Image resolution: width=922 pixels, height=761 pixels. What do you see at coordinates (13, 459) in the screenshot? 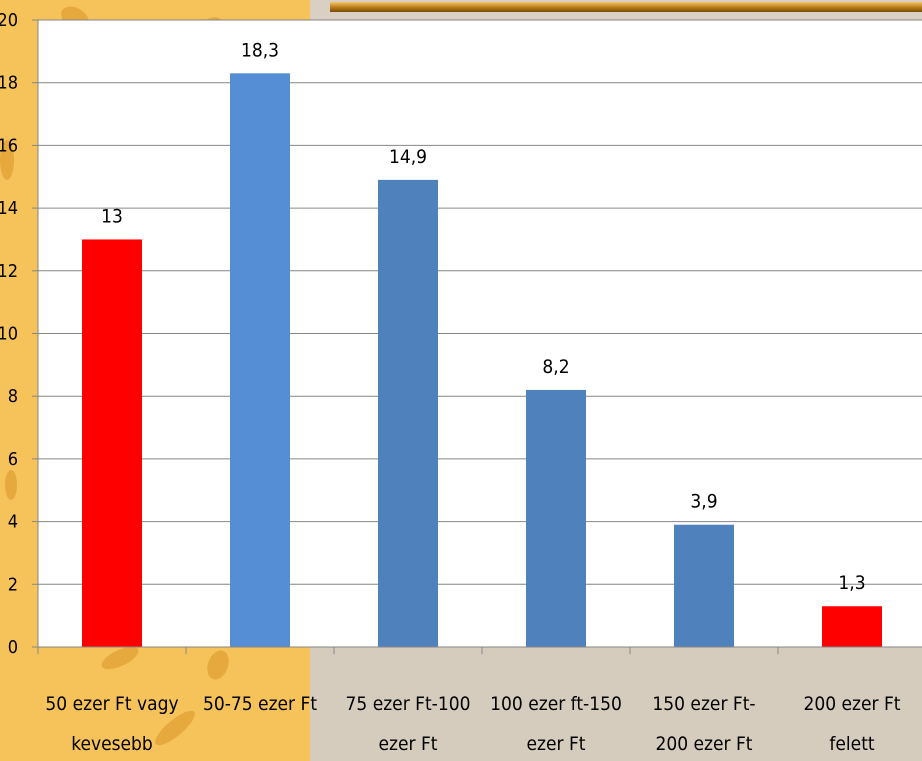
I see `y-tick-label: 6` at bounding box center [13, 459].